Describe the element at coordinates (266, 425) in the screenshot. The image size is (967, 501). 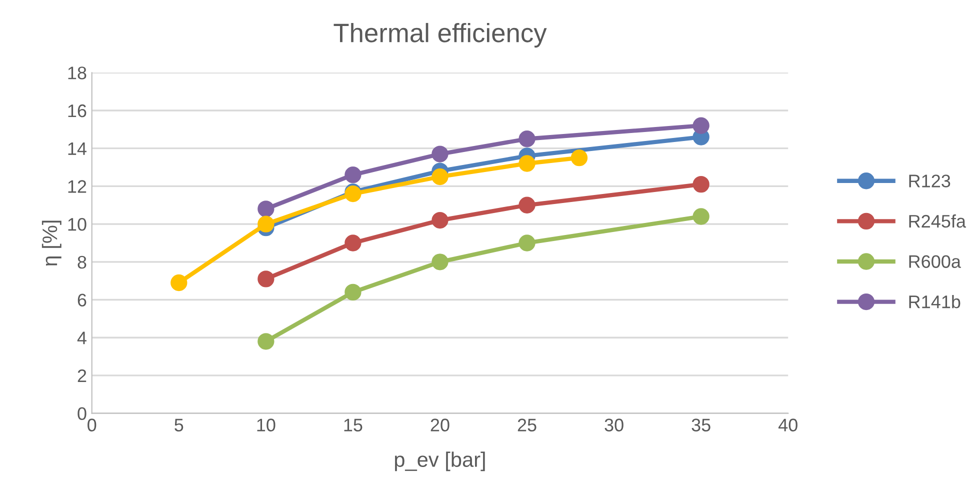
I see `x-tick-label: 10` at that location.